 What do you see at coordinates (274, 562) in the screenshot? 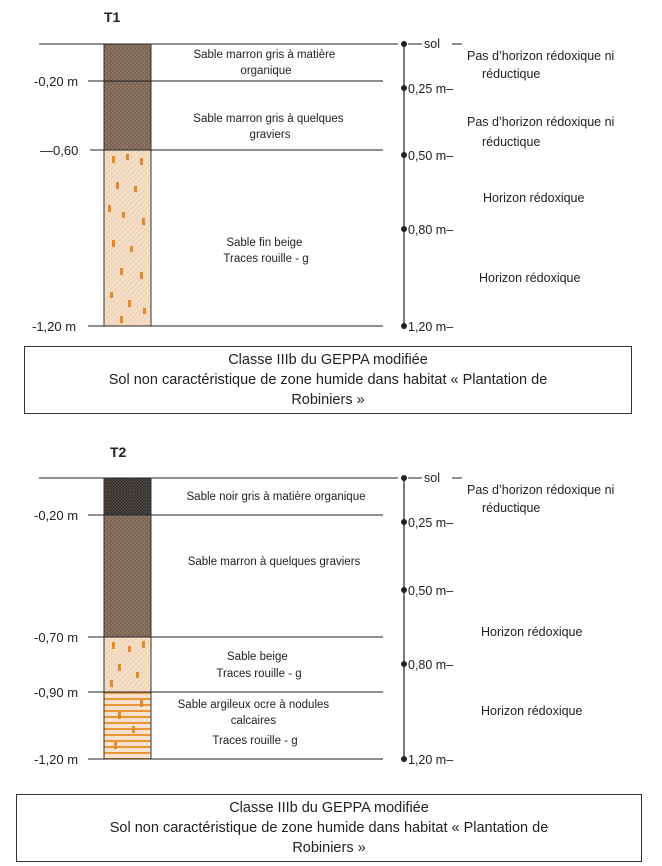
I see `layer-description: Sable marron à quelques graviers` at bounding box center [274, 562].